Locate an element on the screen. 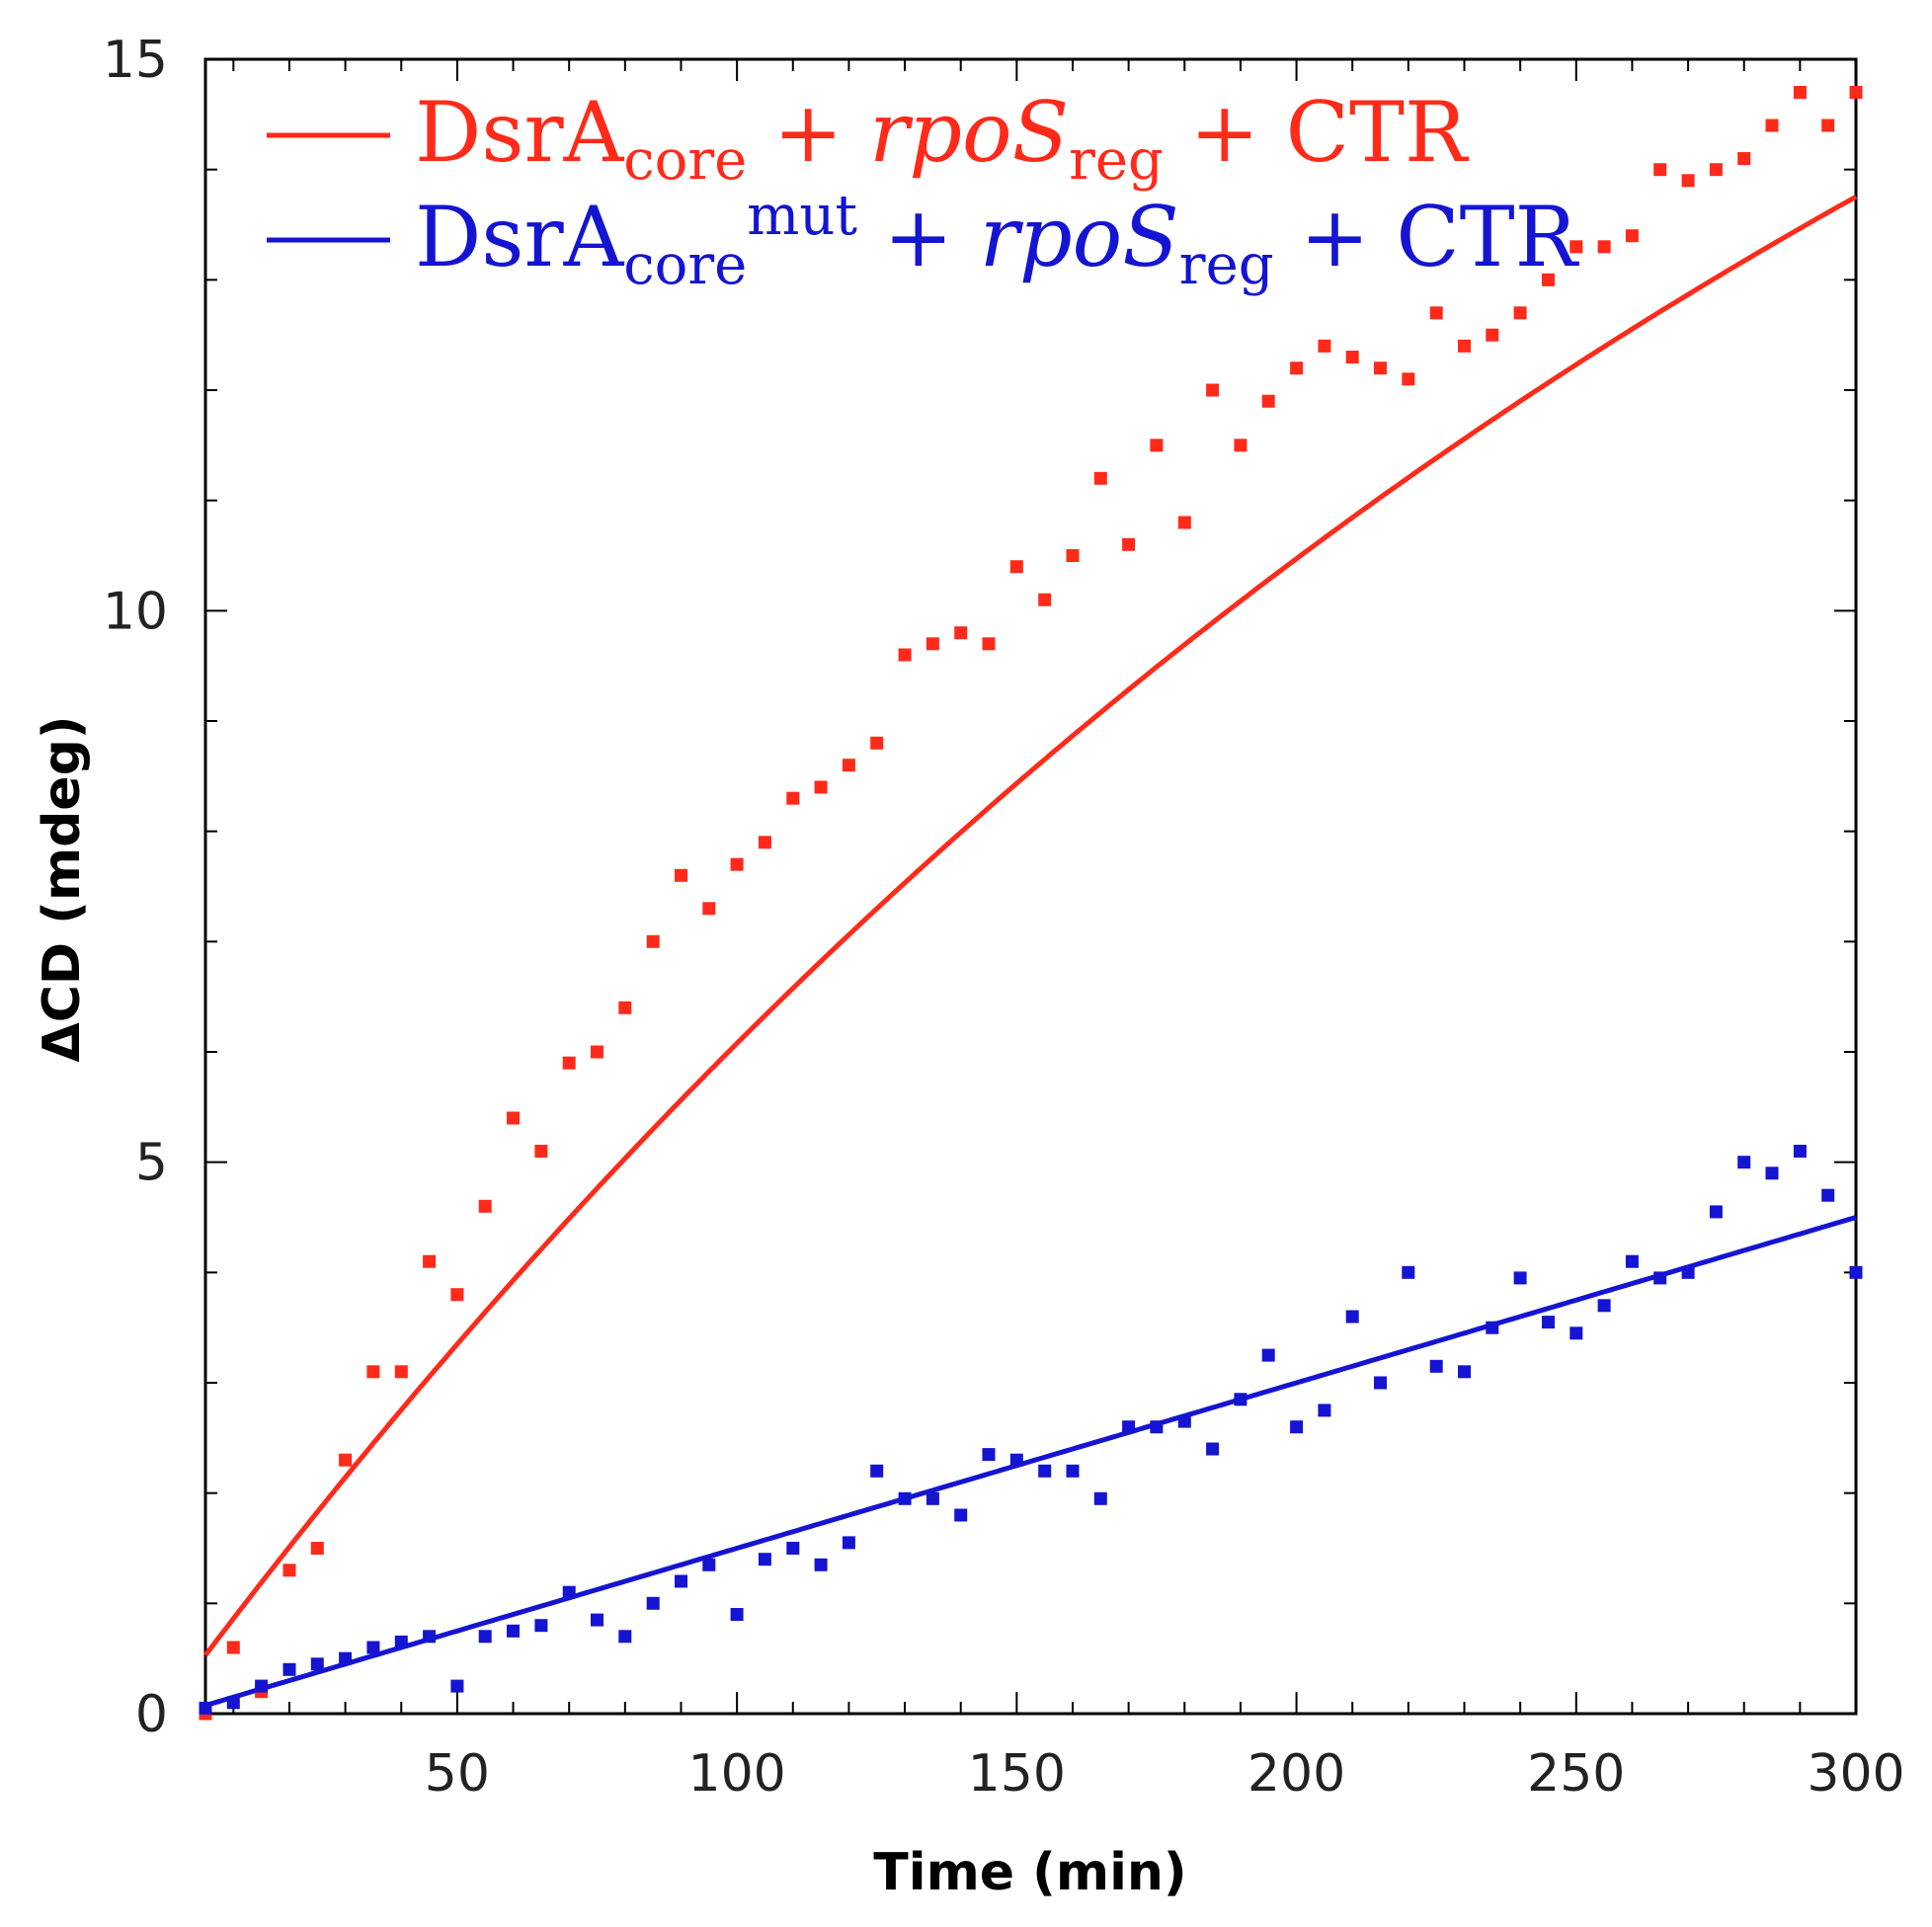 The height and width of the screenshot is (1927, 1932). x-tick-label: 100 is located at coordinates (736, 1774).